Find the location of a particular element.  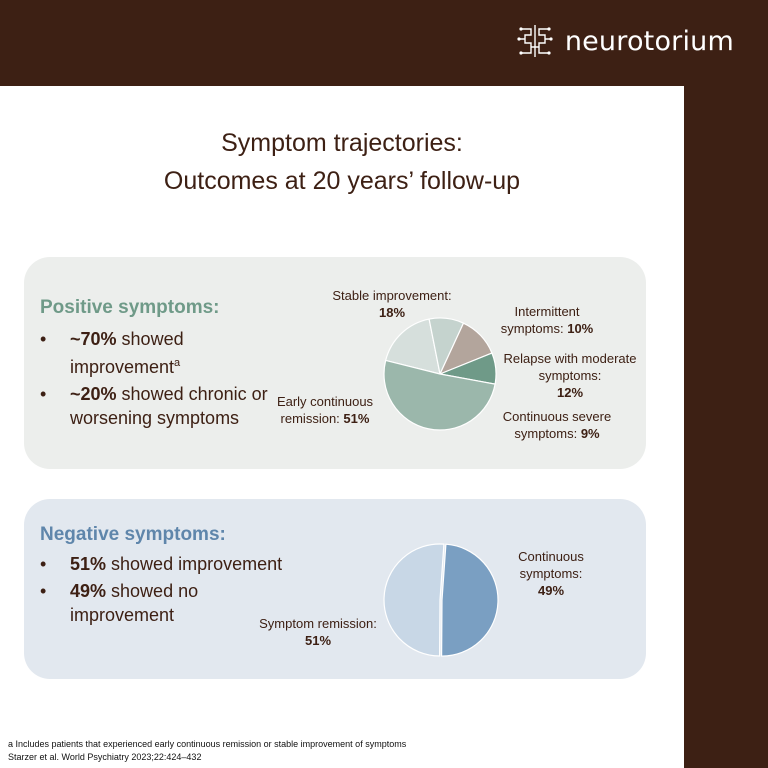

brain-logo-icon is located at coordinates (535, 41).